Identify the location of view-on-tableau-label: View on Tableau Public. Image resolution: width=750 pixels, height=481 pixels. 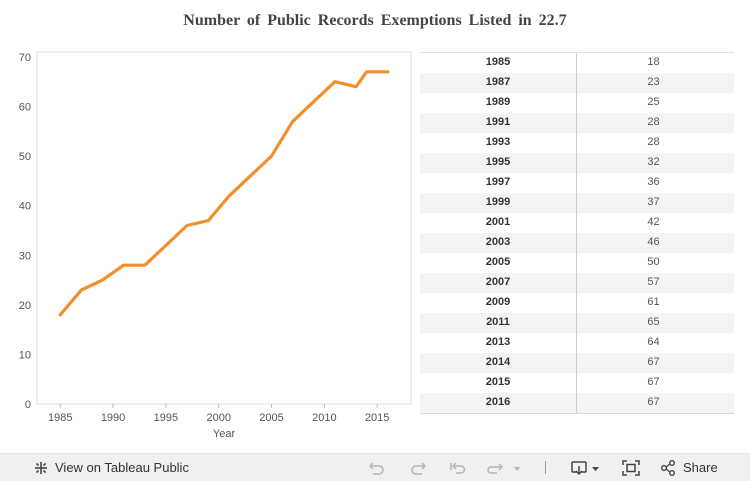
(122, 467).